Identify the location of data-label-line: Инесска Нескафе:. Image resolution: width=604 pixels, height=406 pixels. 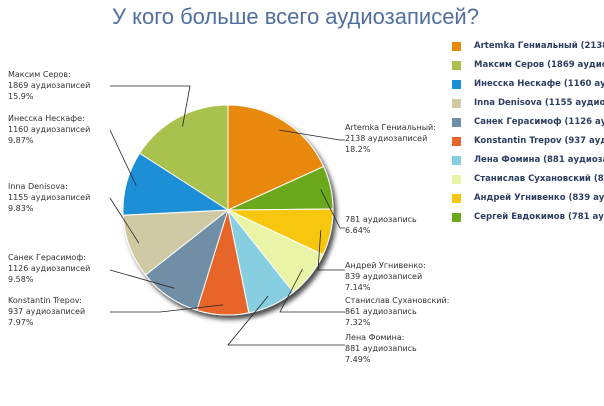
(46, 118).